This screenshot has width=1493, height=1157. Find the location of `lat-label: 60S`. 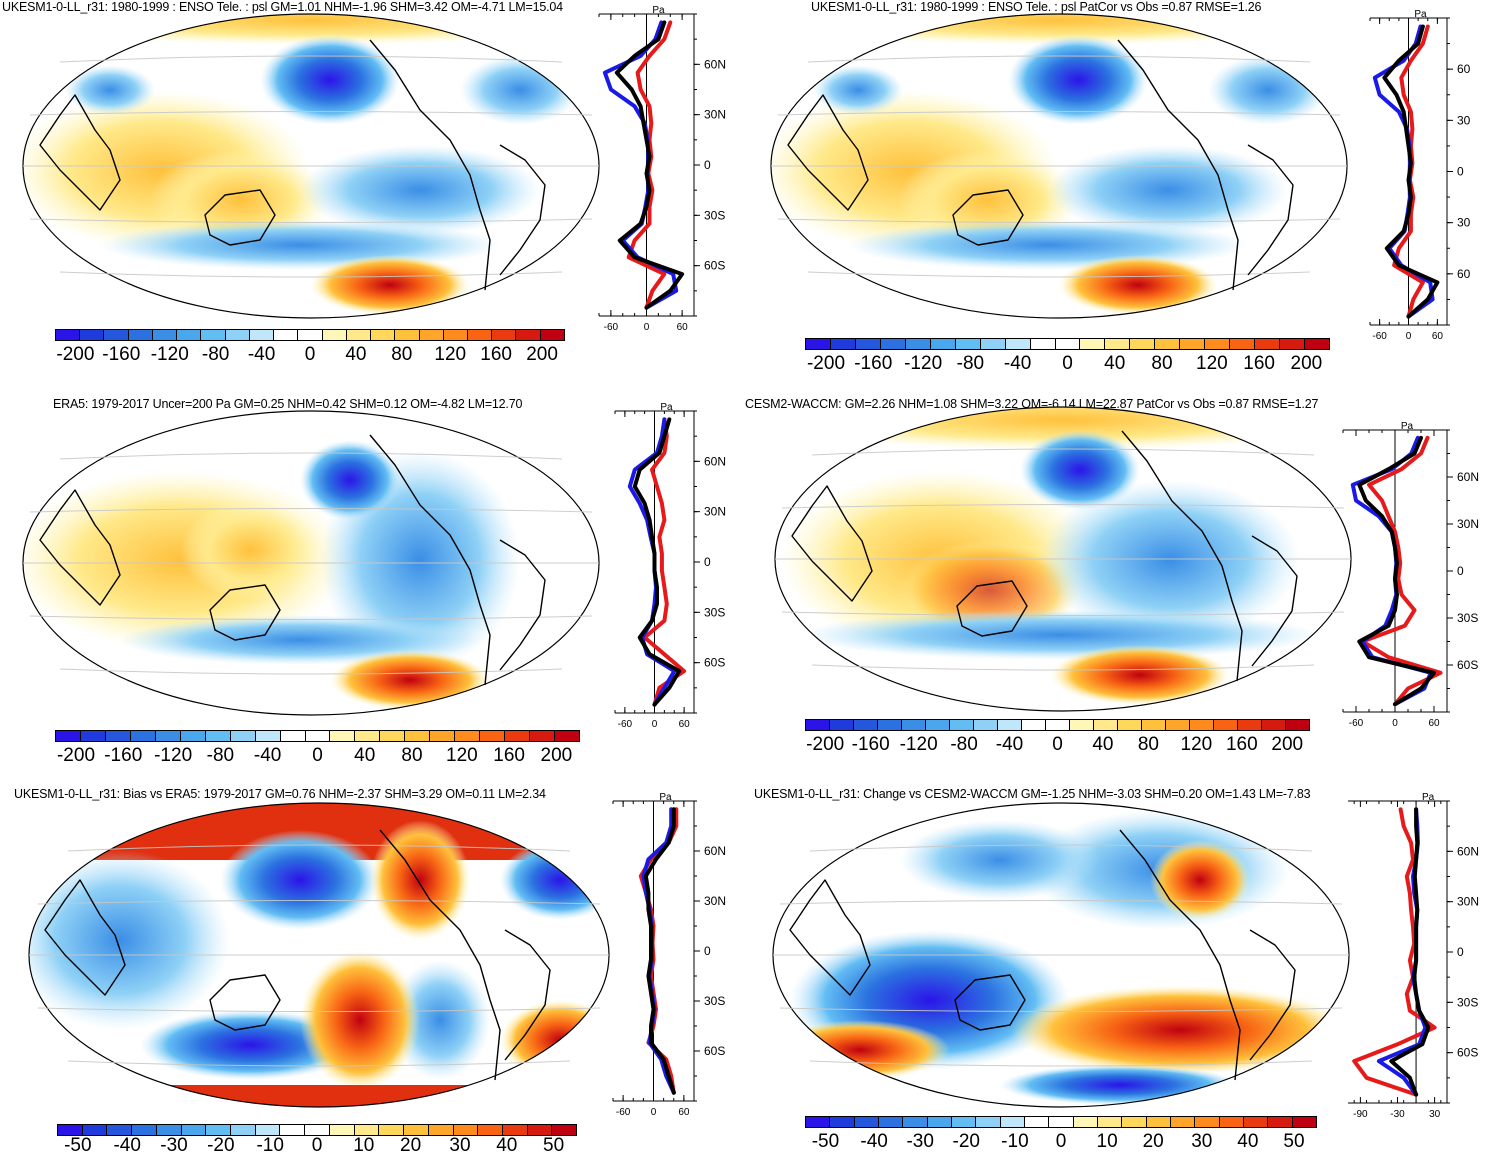

lat-label: 60S is located at coordinates (714, 663).